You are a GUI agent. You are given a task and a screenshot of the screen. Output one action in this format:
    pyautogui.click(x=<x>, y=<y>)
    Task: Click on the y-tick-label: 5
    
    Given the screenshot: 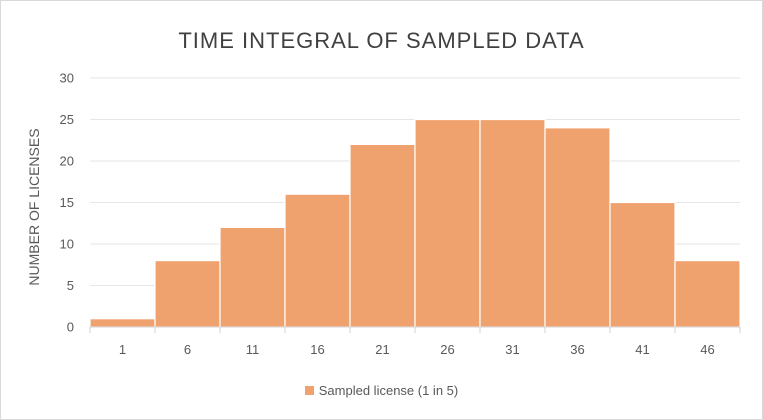 What is the action you would take?
    pyautogui.click(x=70, y=285)
    